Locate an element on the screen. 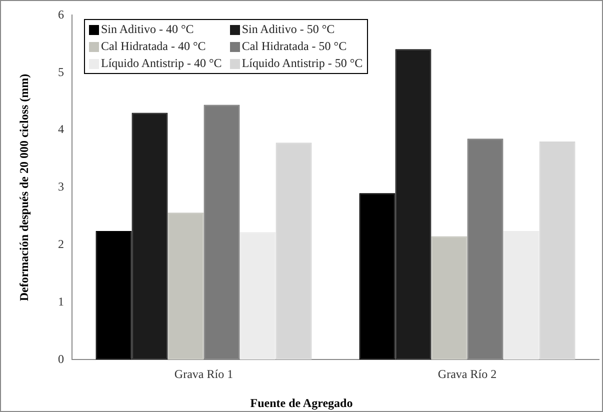 The width and height of the screenshot is (603, 412). y-tick-label: 1 is located at coordinates (61, 301).